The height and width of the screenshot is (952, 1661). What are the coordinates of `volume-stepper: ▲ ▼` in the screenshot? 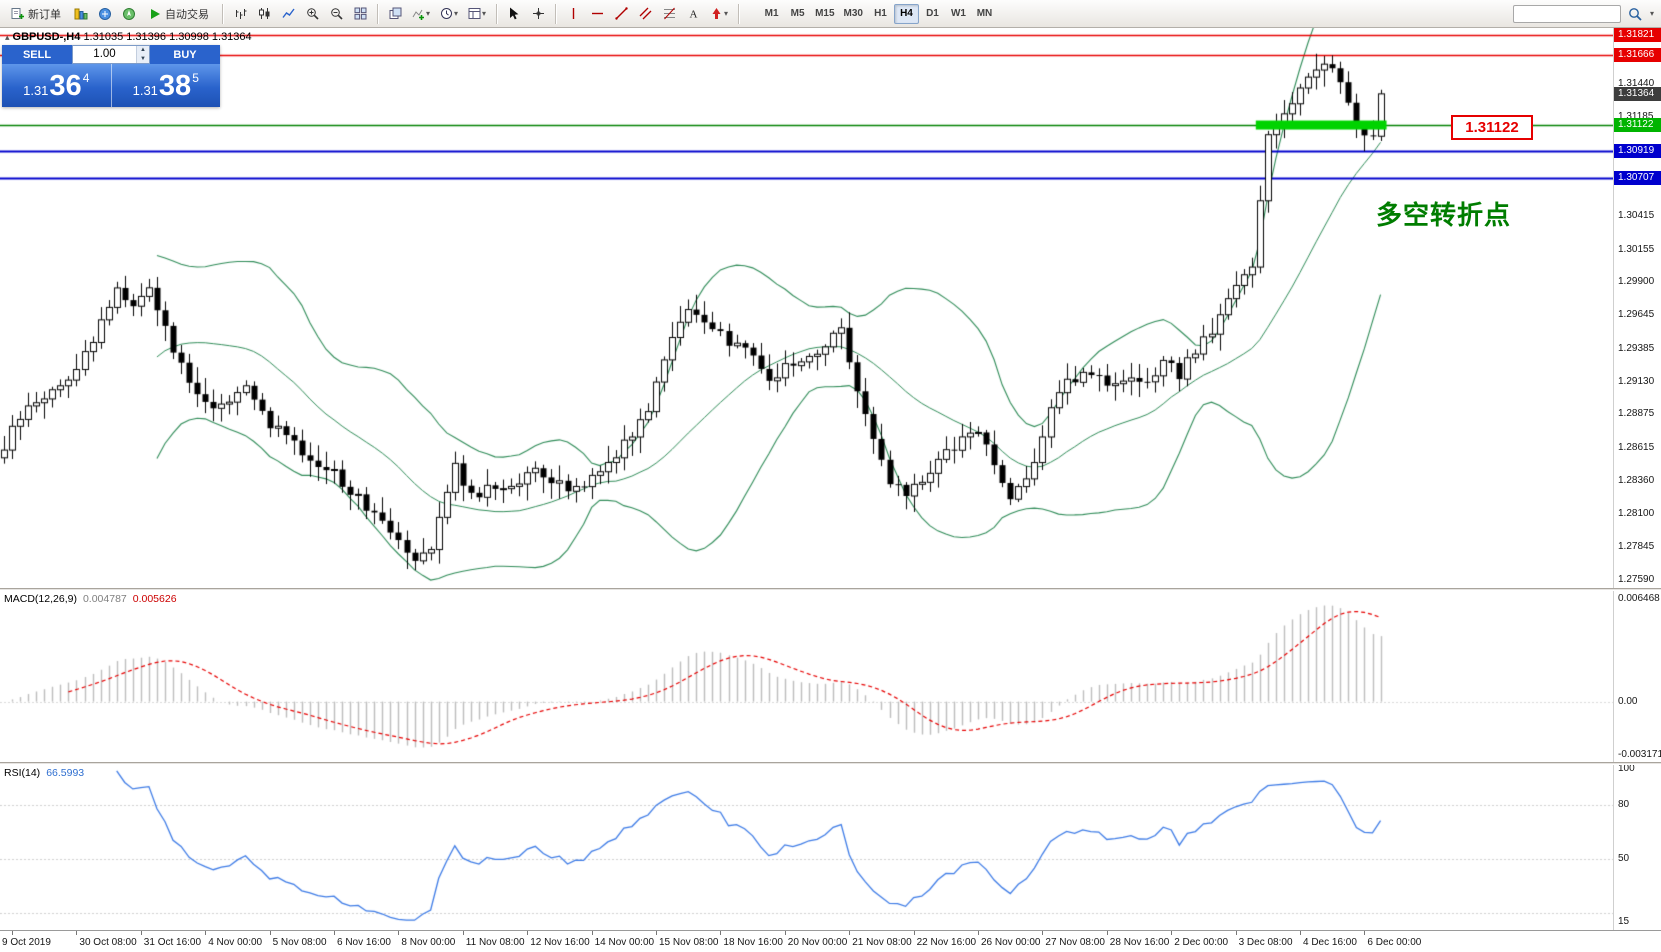 It's located at (142, 54).